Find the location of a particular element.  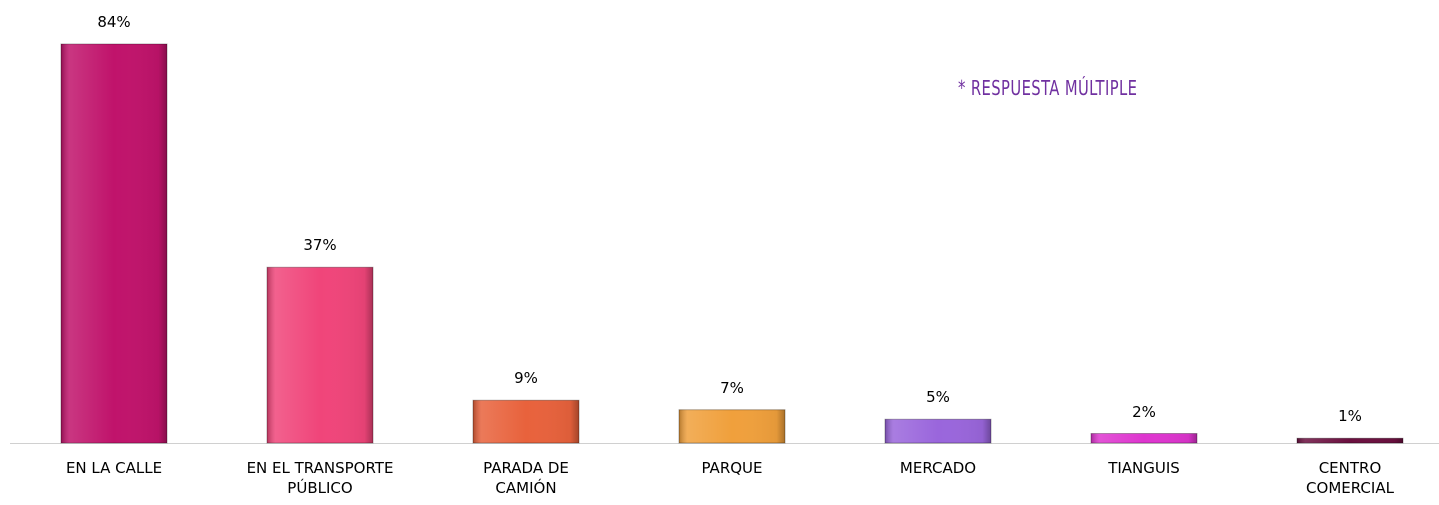

value-label: 7% is located at coordinates (732, 387).